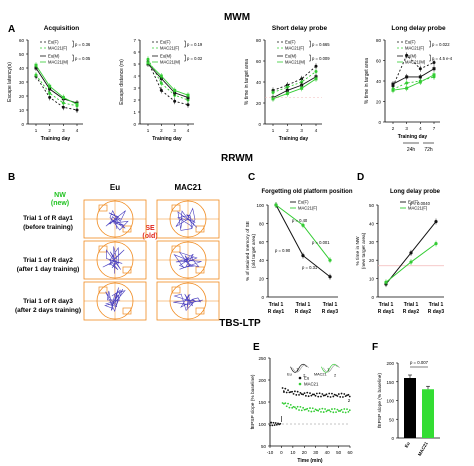 Image resolution: width=474 pixels, height=466 pixels. I want to click on stat-bracket, so click(185, 44).